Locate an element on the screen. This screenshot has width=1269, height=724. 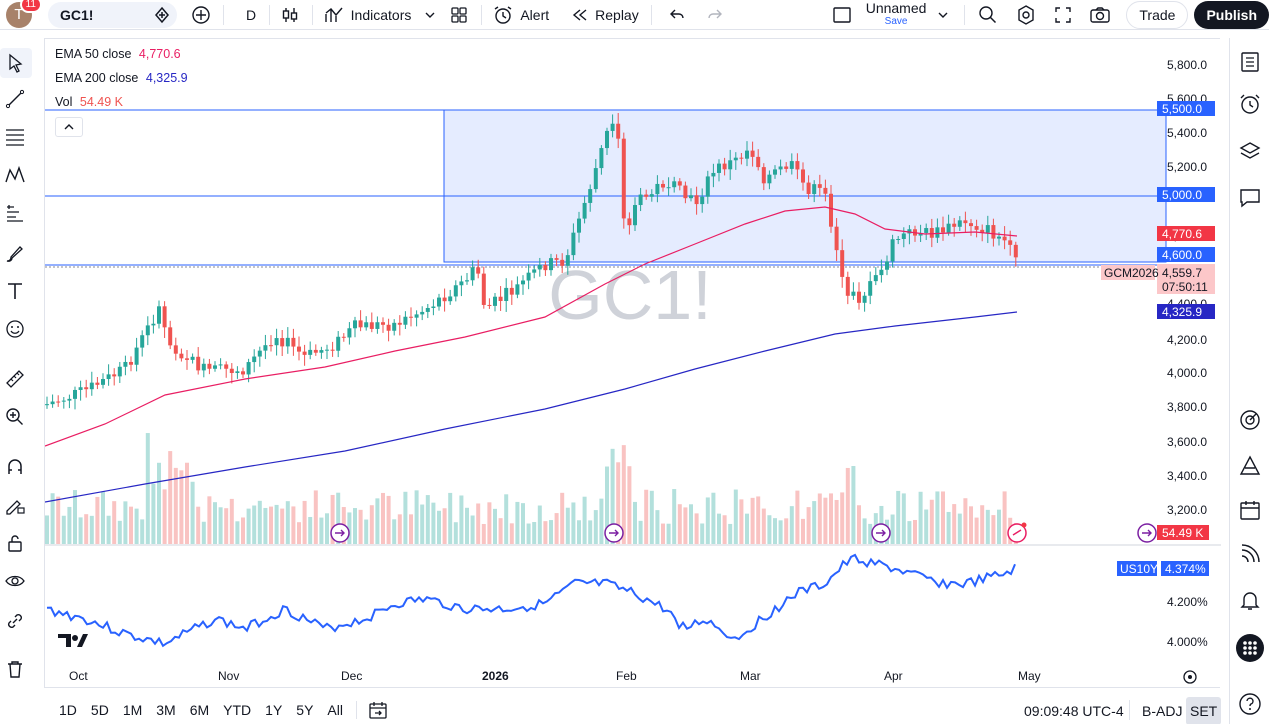
user-menu: T 11 is located at coordinates (23, 15).